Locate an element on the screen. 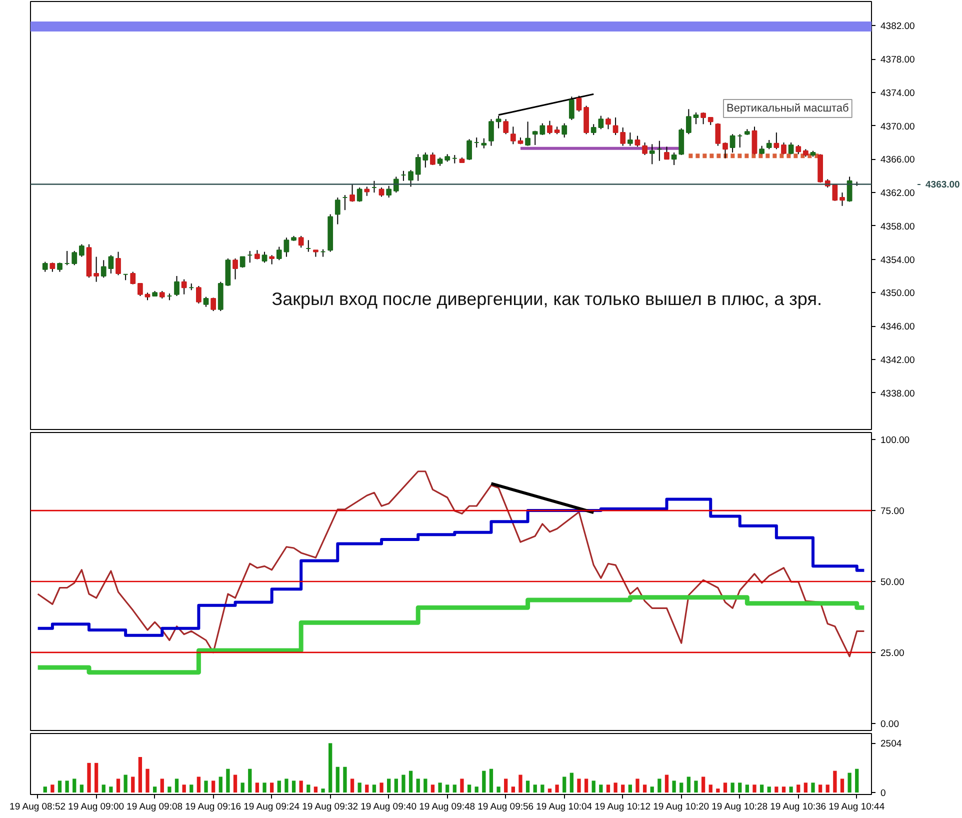  y-tick-label: 25.00 is located at coordinates (892, 653).